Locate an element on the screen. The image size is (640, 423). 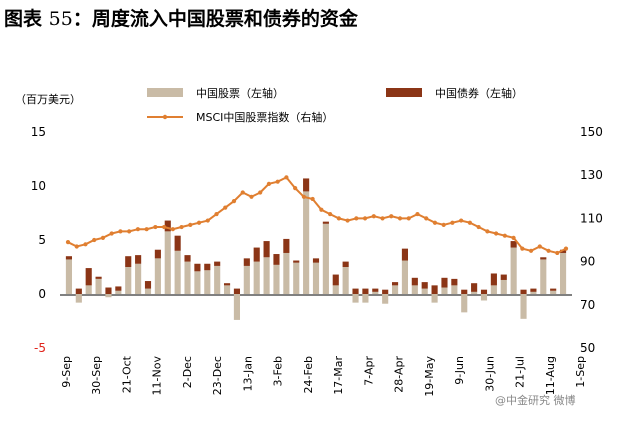
x-tick-label: 7-Apr is located at coordinates (368, 371).